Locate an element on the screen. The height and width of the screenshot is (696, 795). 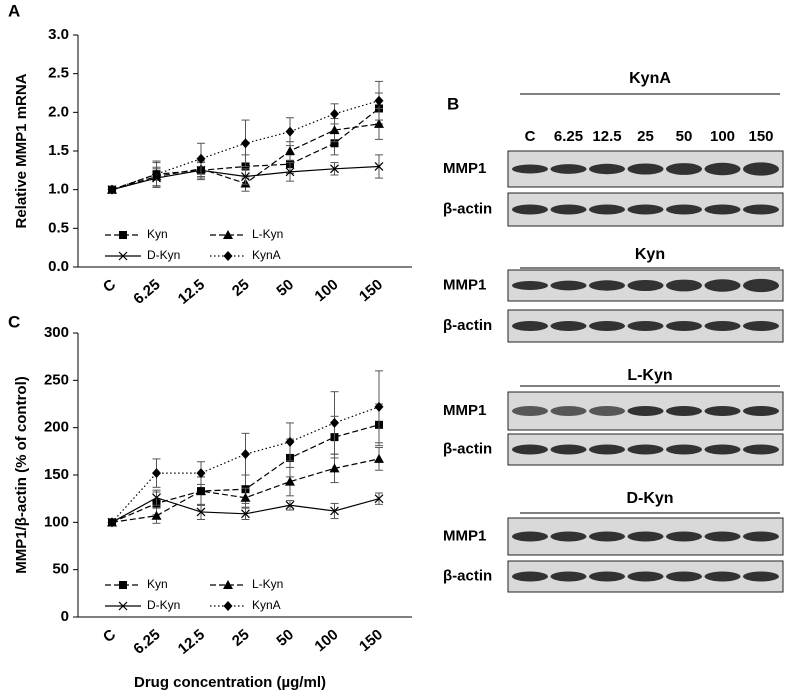
y-tick-label: 0 is located at coordinates (65, 616).